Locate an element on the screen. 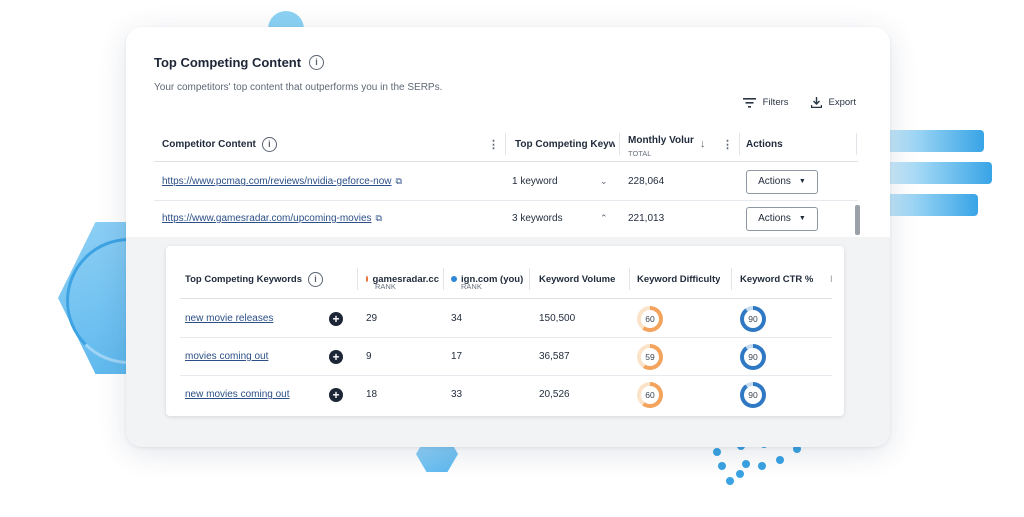 The height and width of the screenshot is (517, 1024). your-rank: 34 is located at coordinates (457, 318).